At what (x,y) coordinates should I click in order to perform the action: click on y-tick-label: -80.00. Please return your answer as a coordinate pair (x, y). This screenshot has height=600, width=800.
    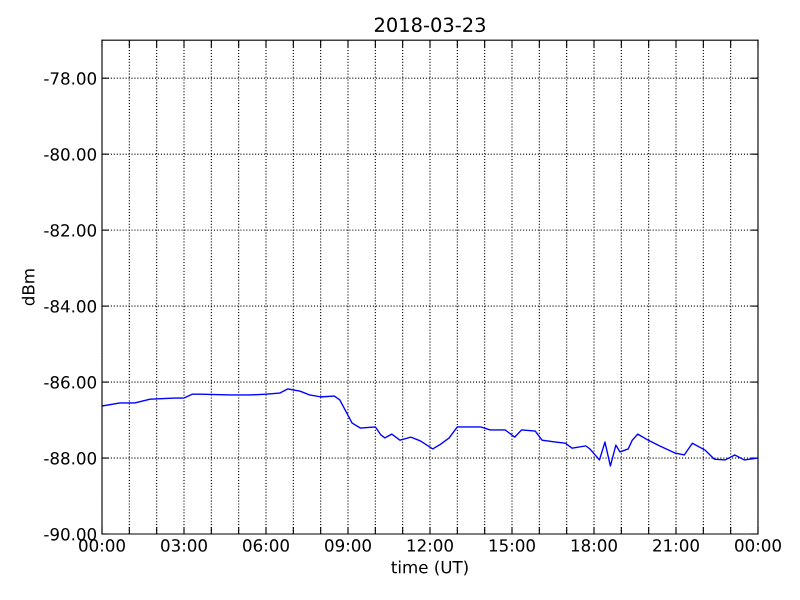
    Looking at the image, I should click on (70, 154).